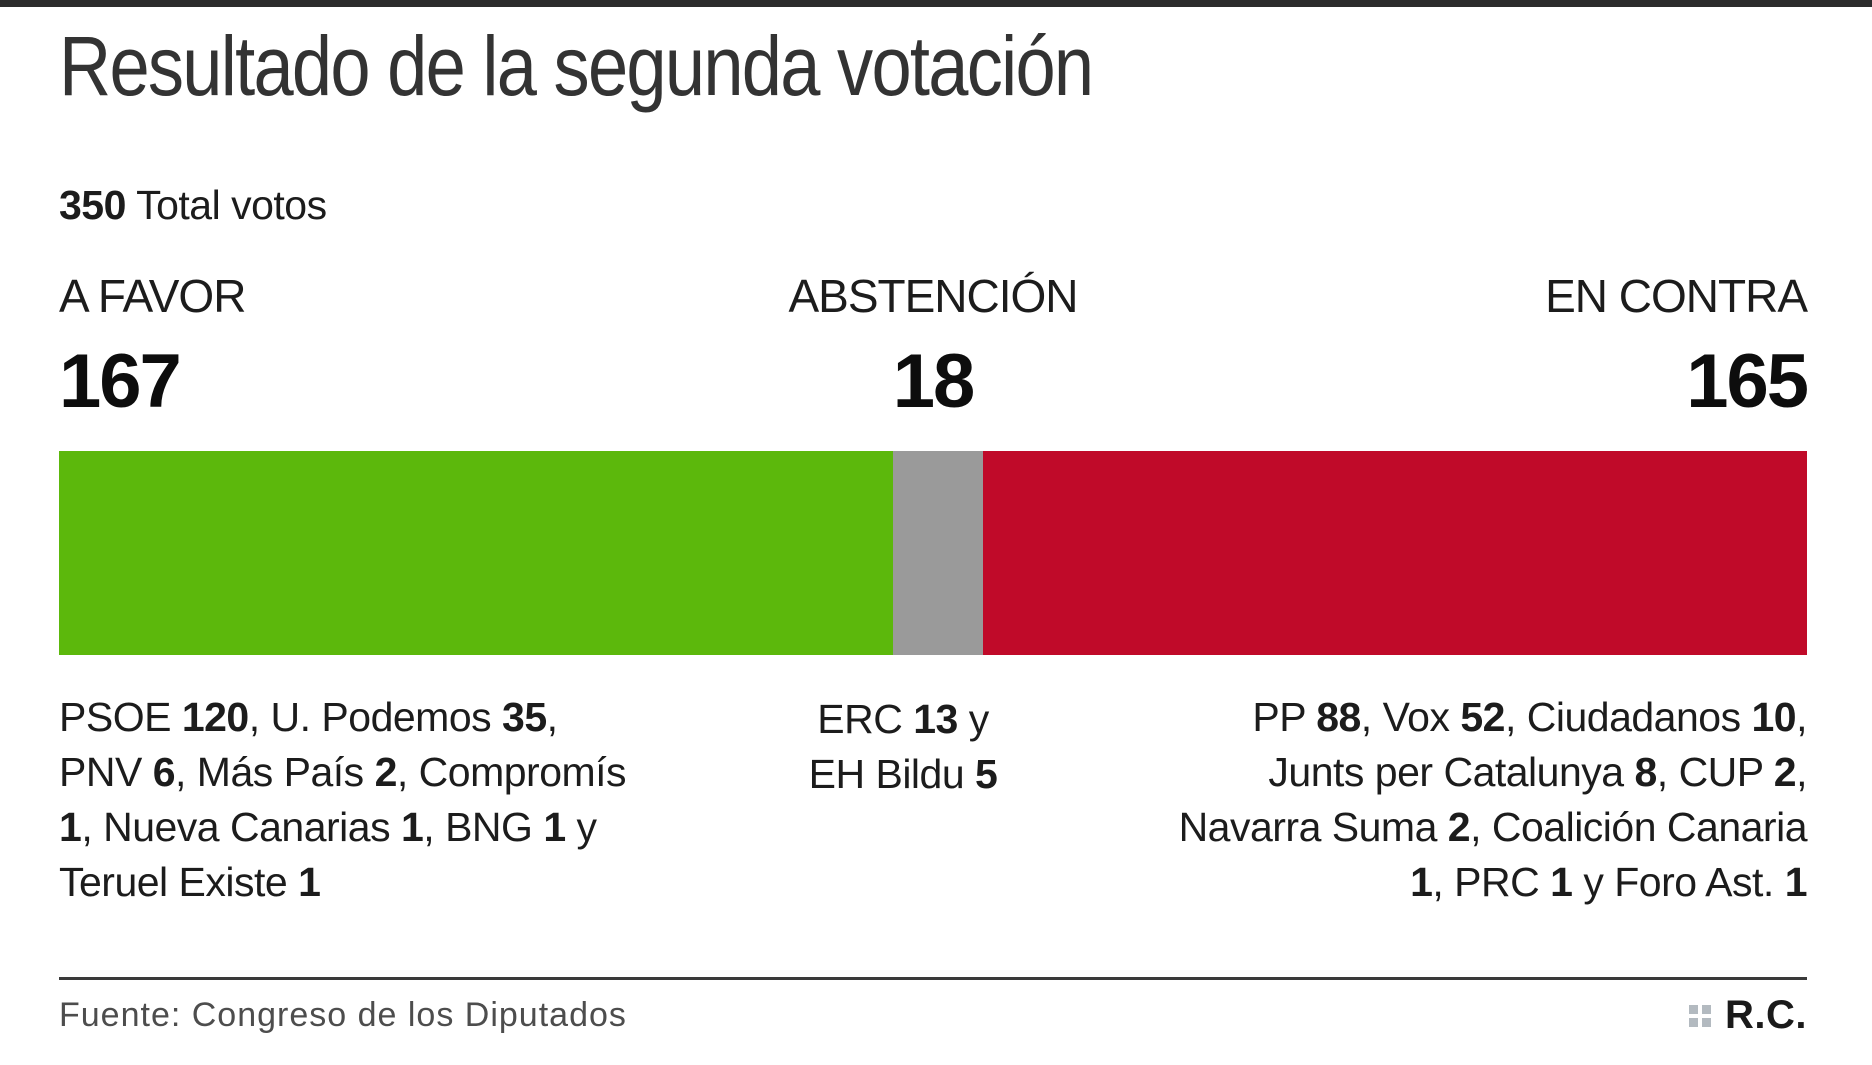 The height and width of the screenshot is (1065, 1872). I want to click on total-votes-value: 350, so click(92, 205).